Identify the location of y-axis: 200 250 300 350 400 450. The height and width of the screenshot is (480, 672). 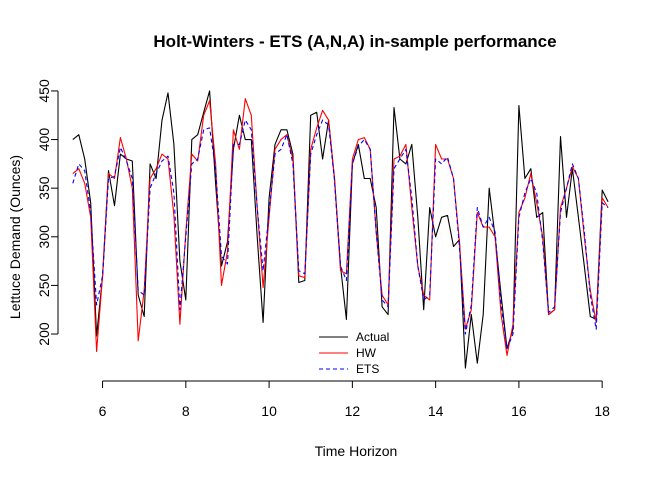
(47, 212).